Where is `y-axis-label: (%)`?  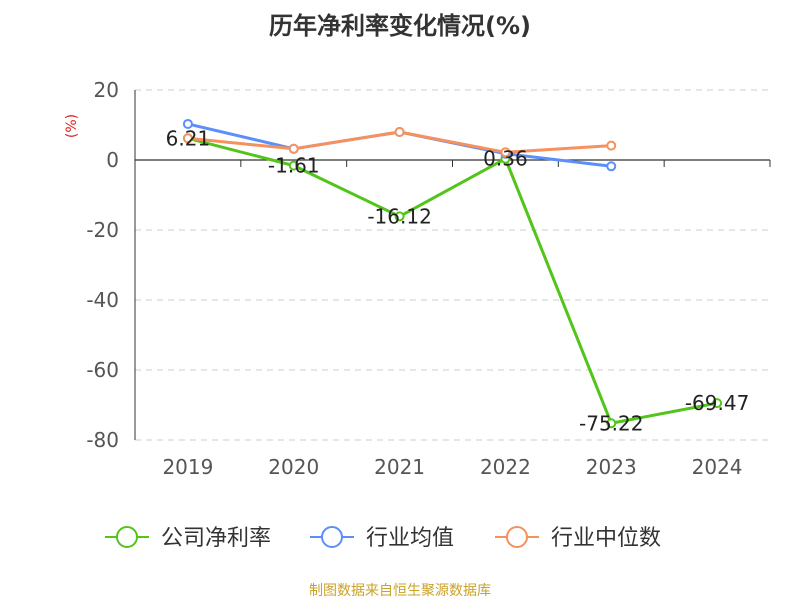
y-axis-label: (%) is located at coordinates (72, 126).